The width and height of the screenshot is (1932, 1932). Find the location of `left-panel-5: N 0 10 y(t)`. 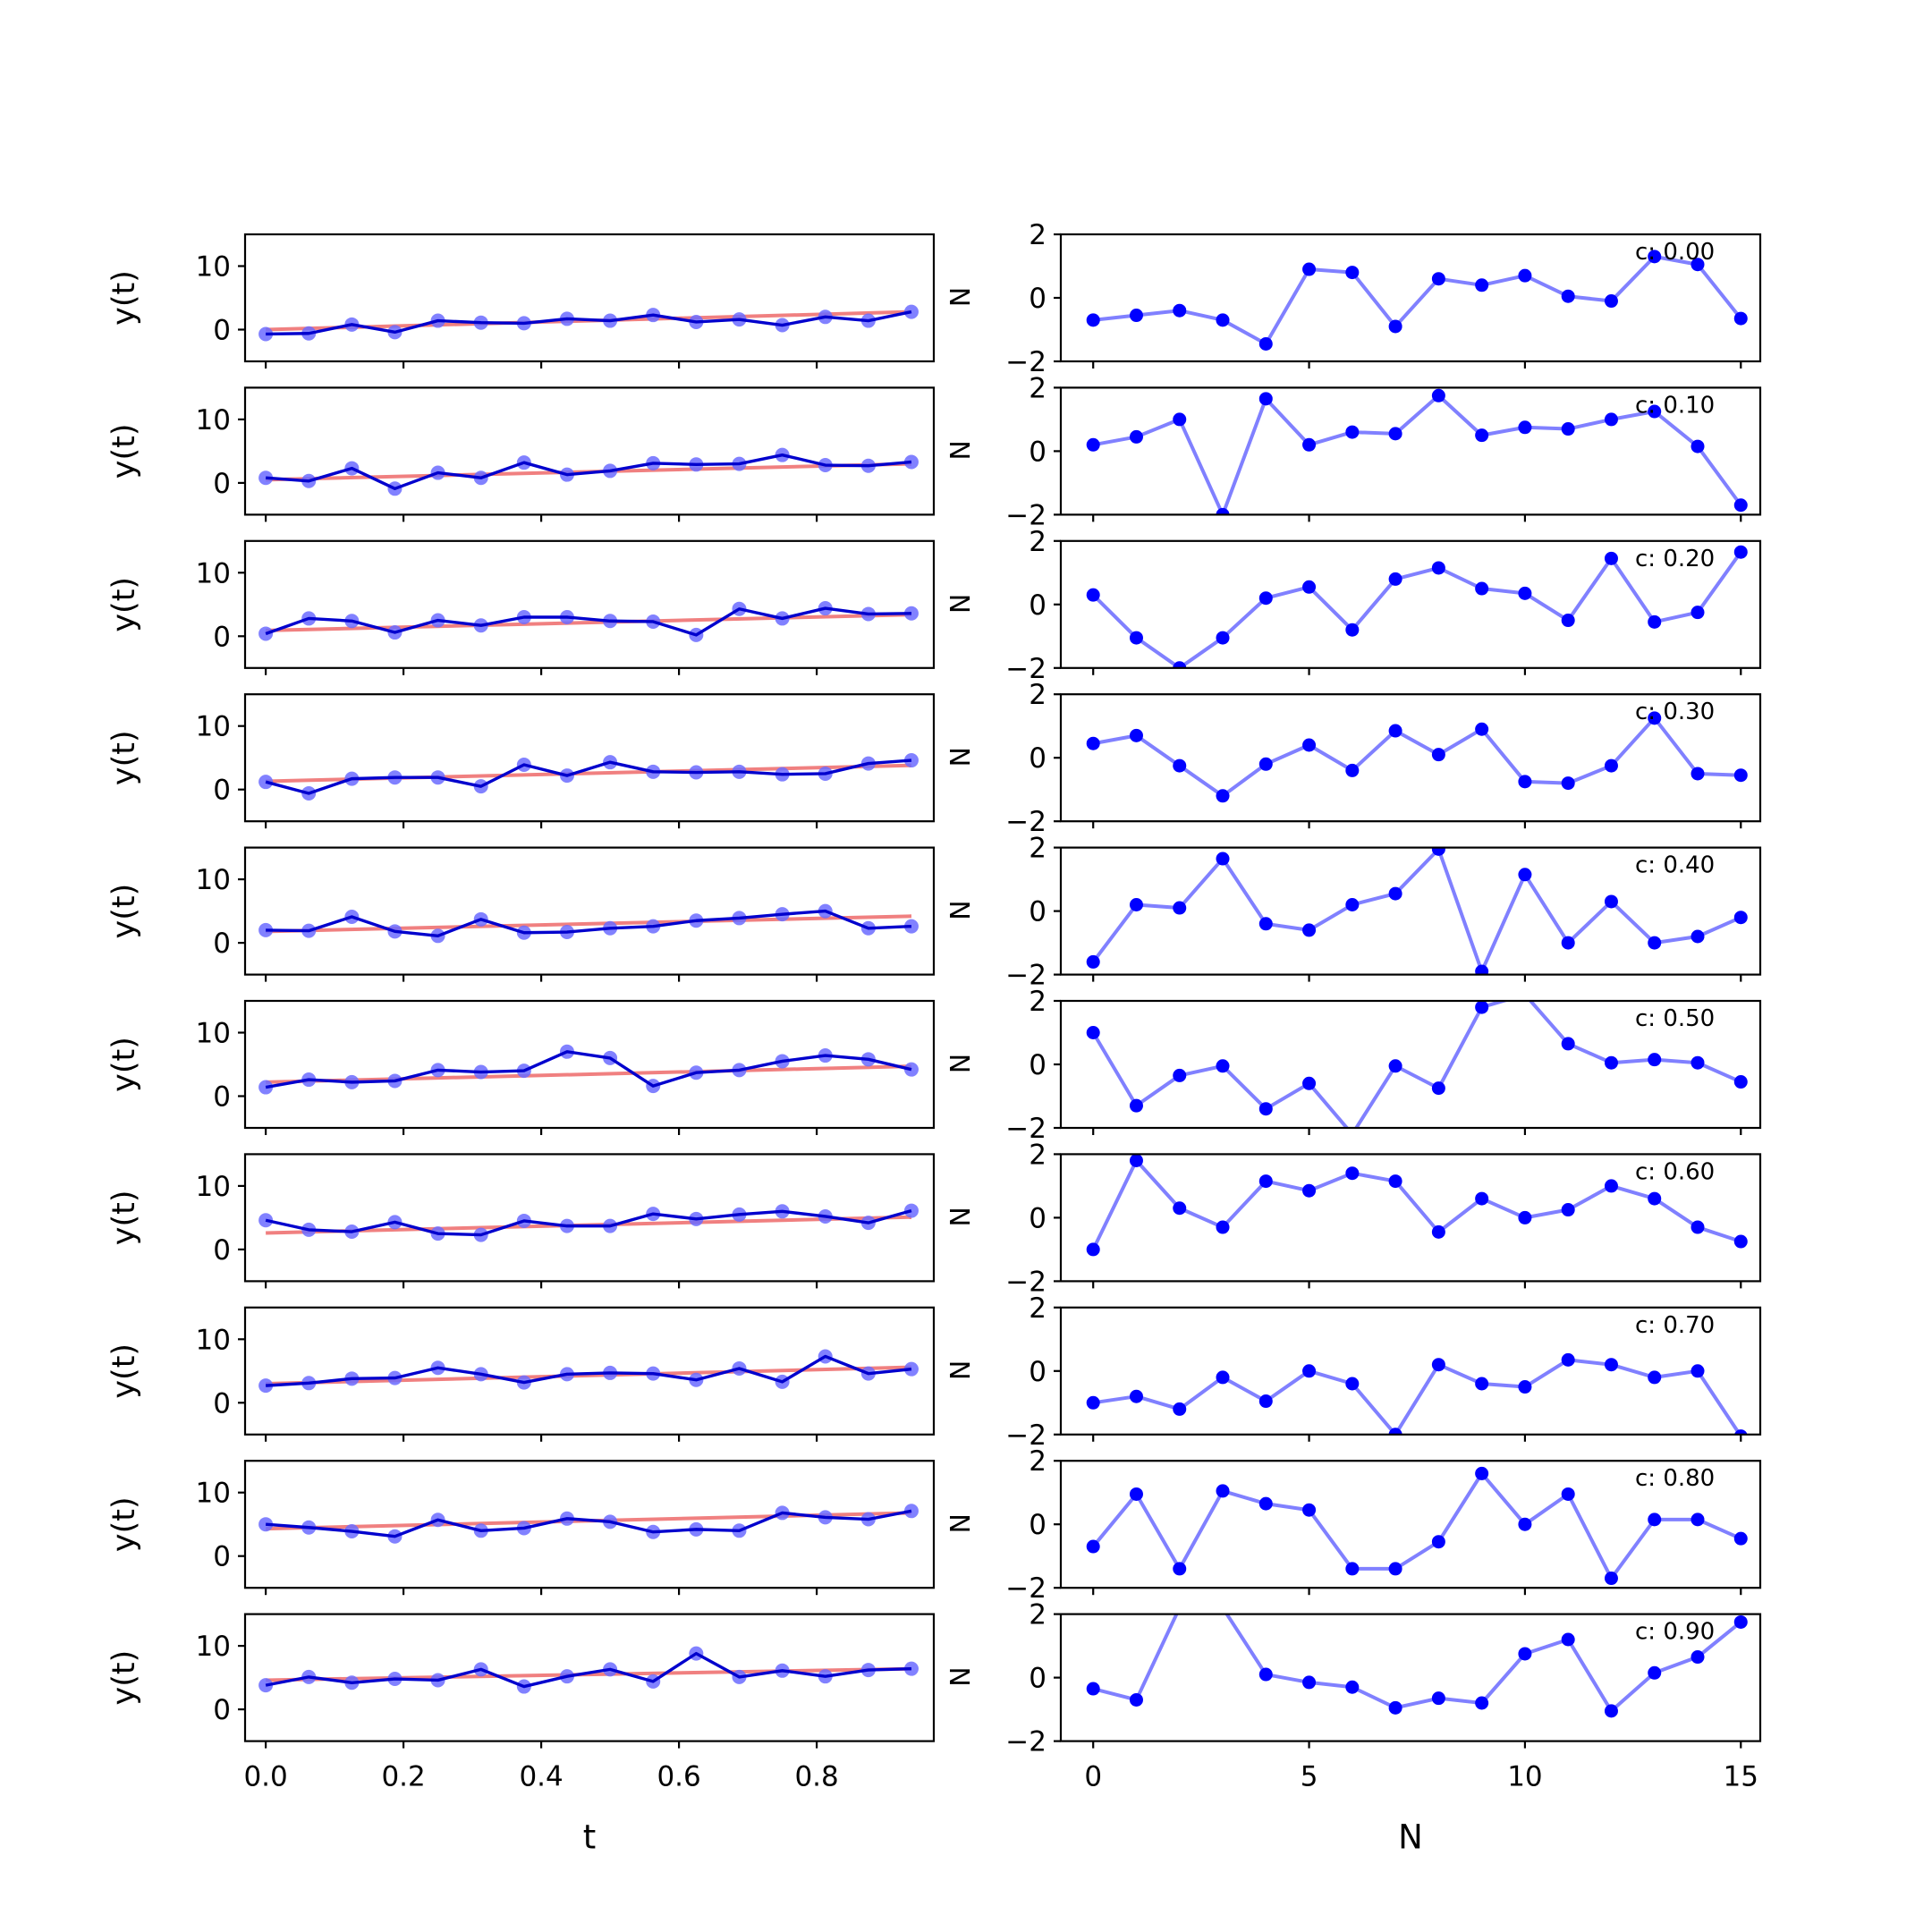

left-panel-5: N 0 10 y(t) is located at coordinates (540, 1067).